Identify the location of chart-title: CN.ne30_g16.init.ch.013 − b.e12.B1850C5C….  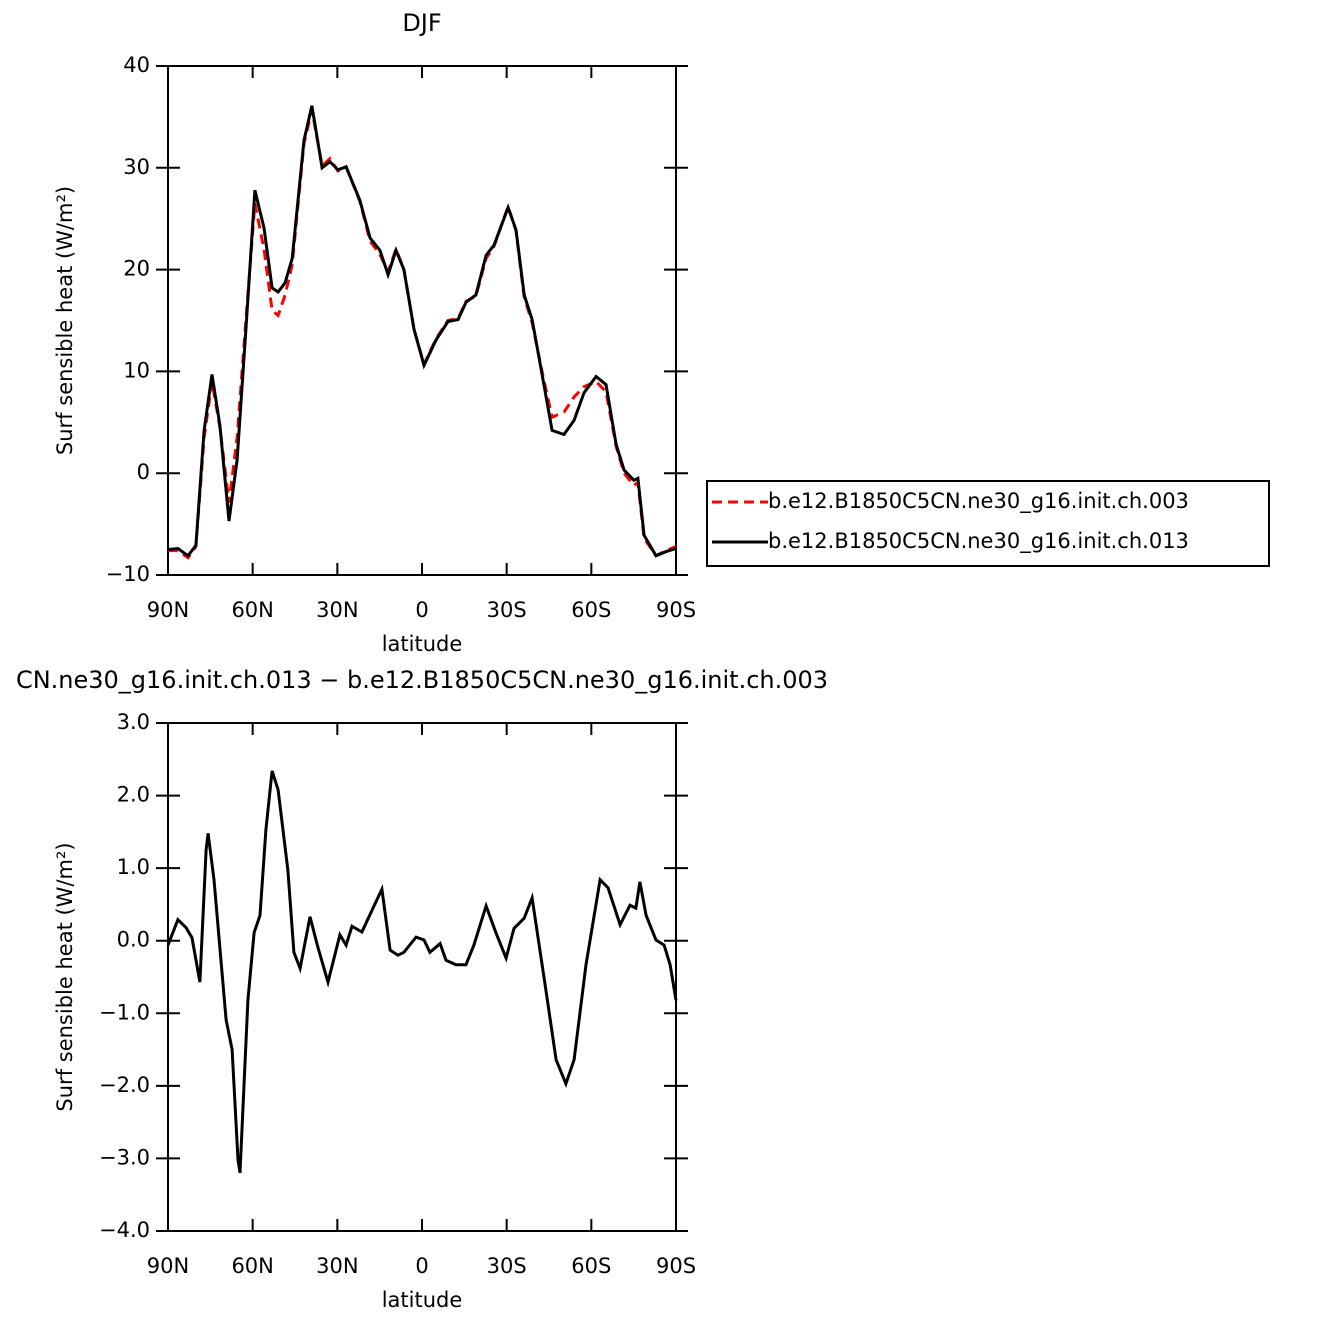
(422, 680).